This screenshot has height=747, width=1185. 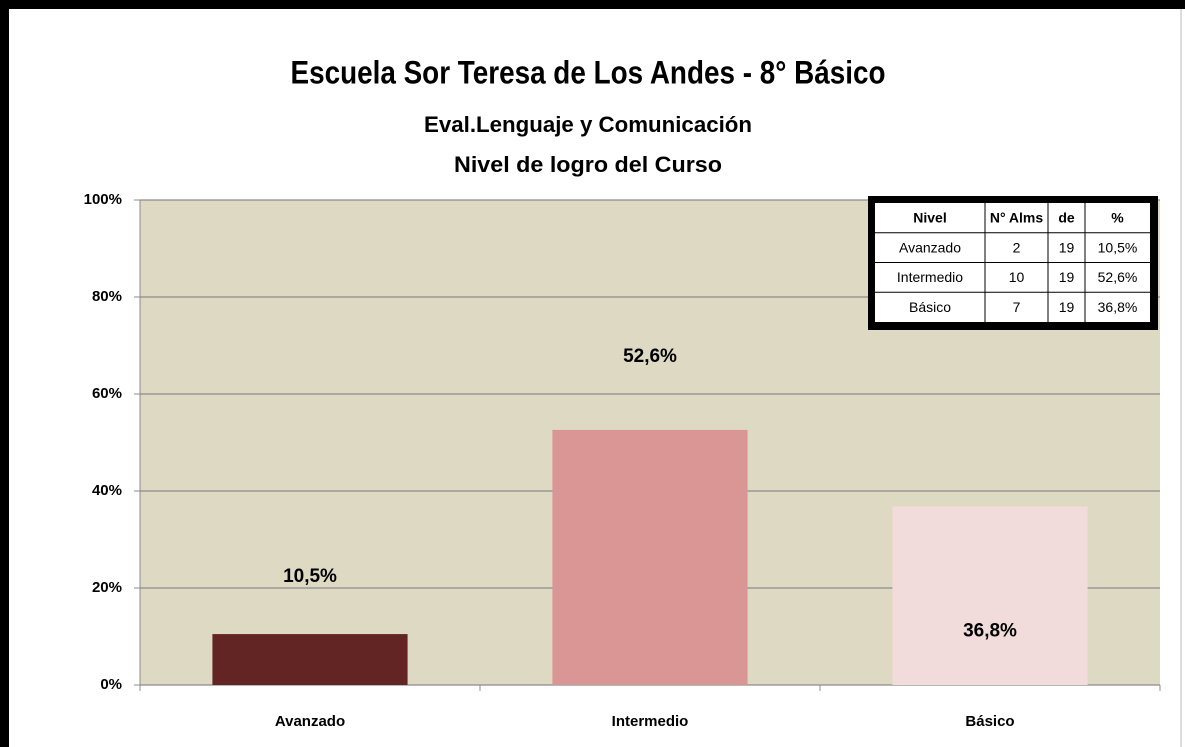 What do you see at coordinates (990, 631) in the screenshot?
I see `data-label: 36,8%` at bounding box center [990, 631].